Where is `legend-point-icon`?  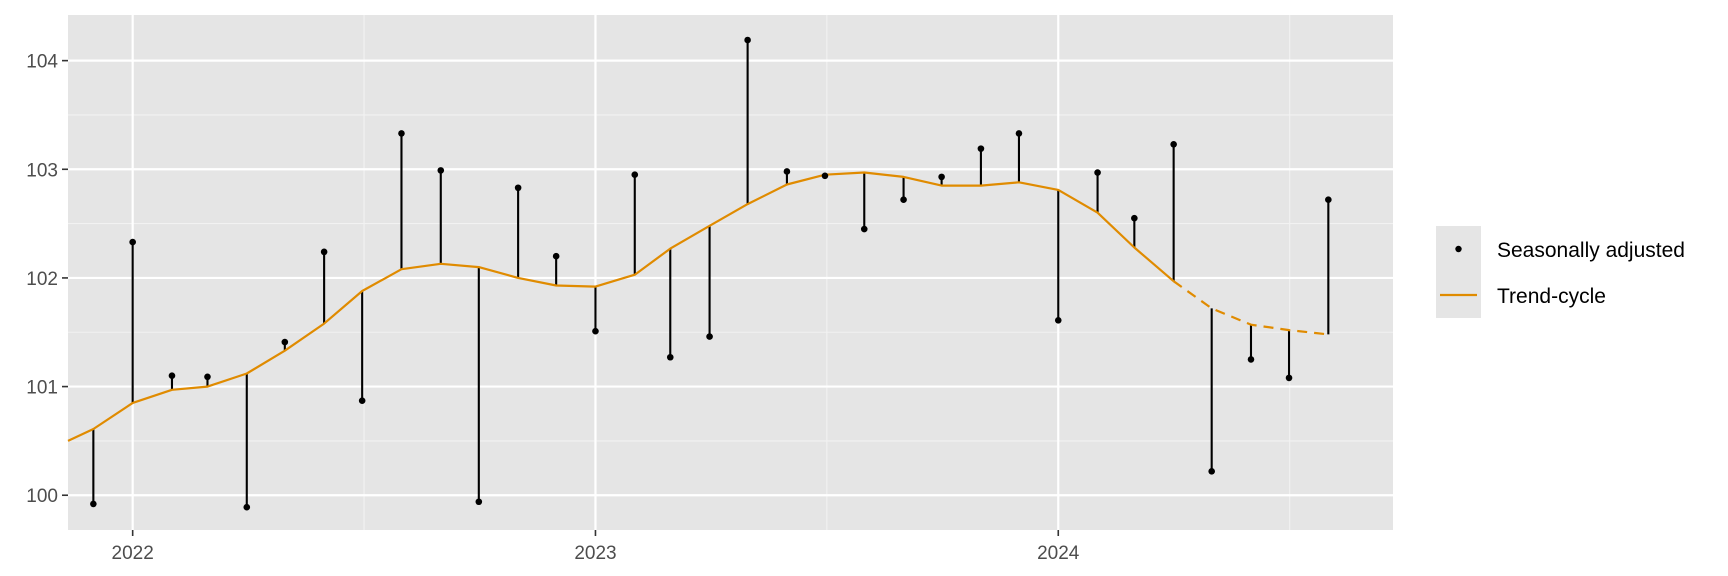 legend-point-icon is located at coordinates (1458, 249).